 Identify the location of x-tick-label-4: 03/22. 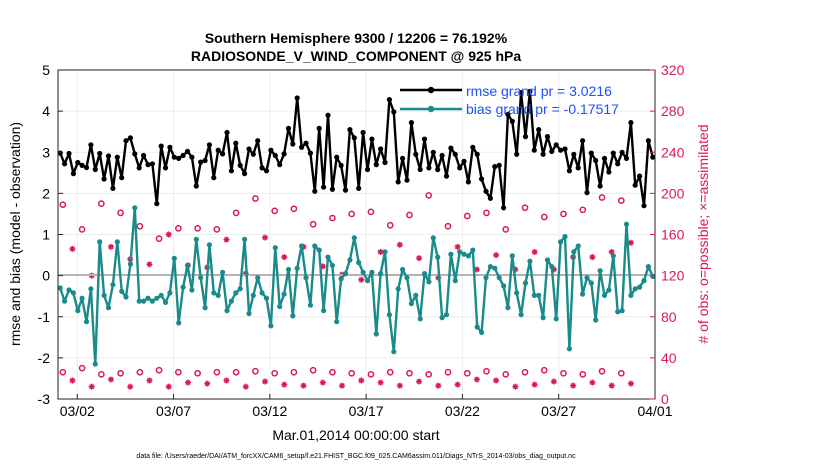
(462, 411).